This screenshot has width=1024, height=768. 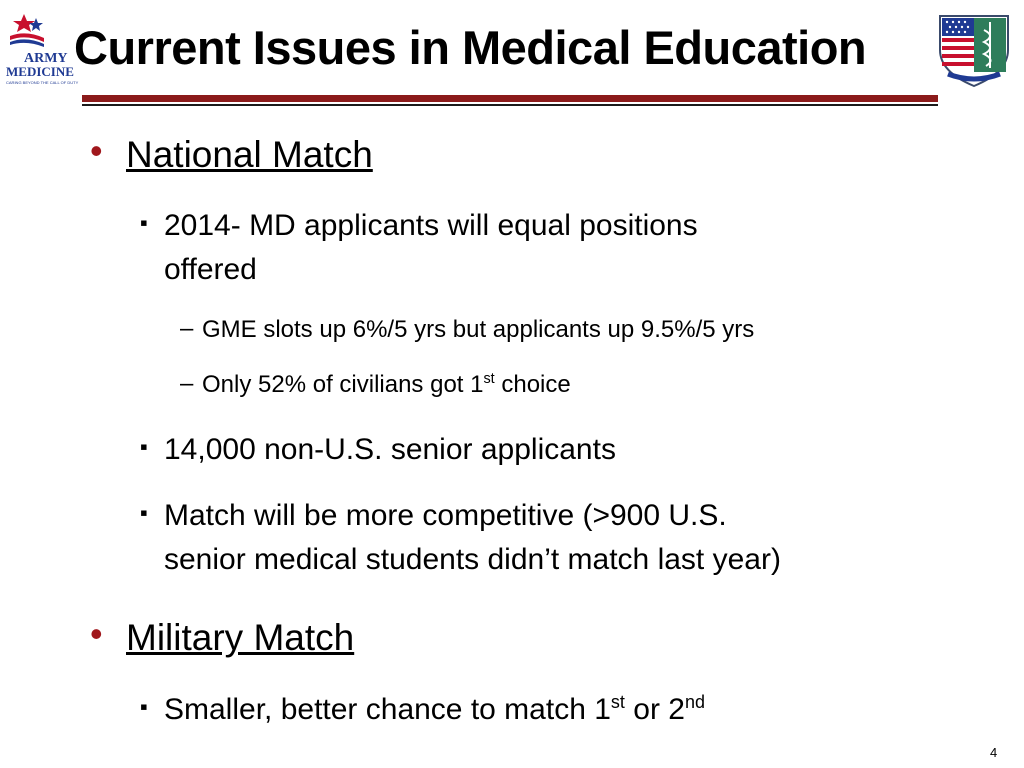 I want to click on title-rule-red, so click(x=510, y=98).